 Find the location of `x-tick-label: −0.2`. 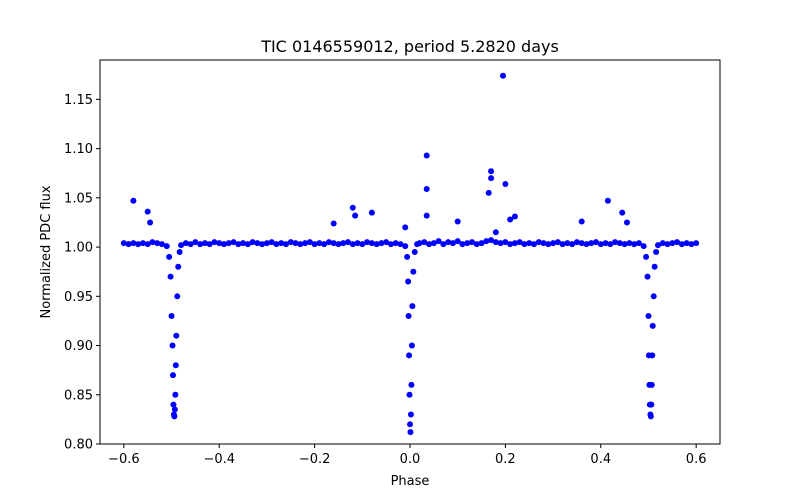

x-tick-label: −0.2 is located at coordinates (315, 459).